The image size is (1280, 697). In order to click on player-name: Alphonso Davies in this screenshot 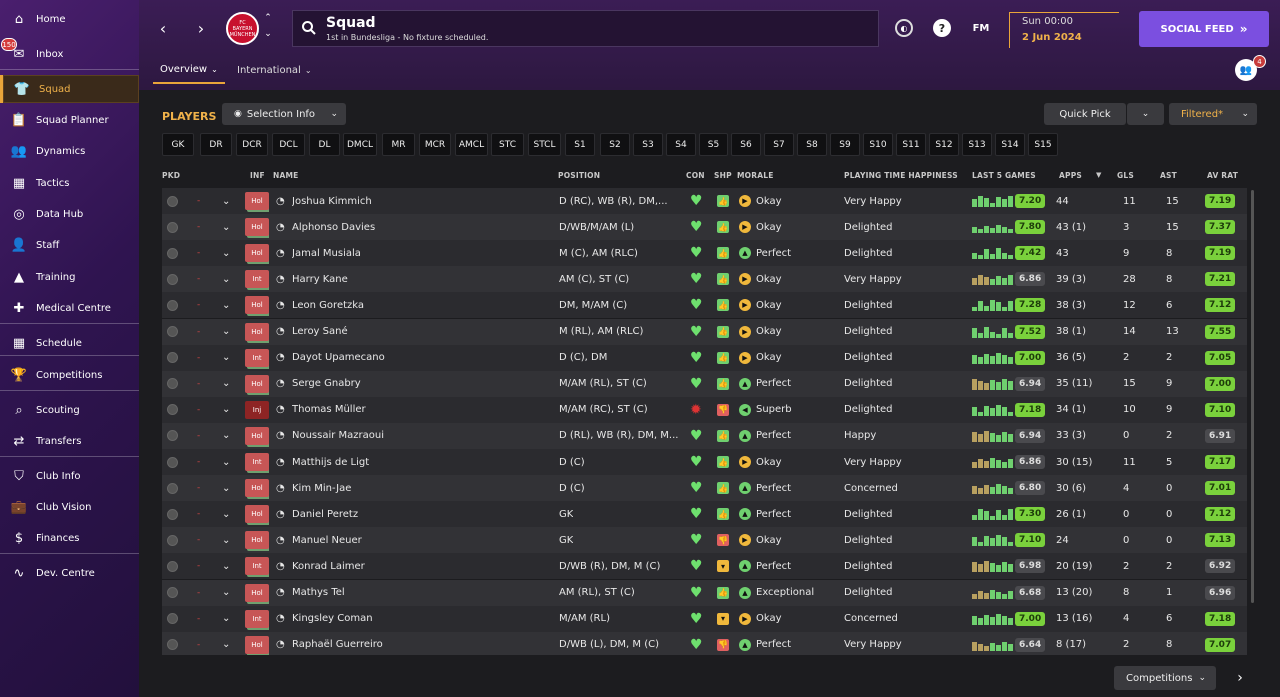, I will do `click(334, 227)`.